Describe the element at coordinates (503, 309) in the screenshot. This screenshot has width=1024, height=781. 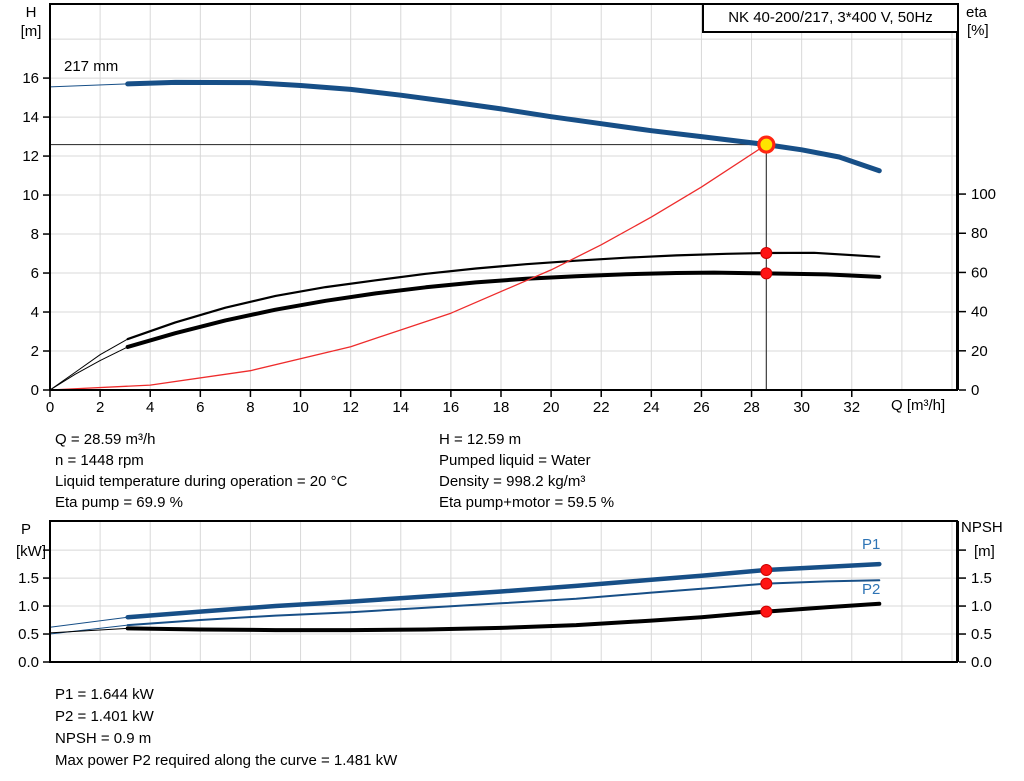
I see `eta-pump-motor-curve` at that location.